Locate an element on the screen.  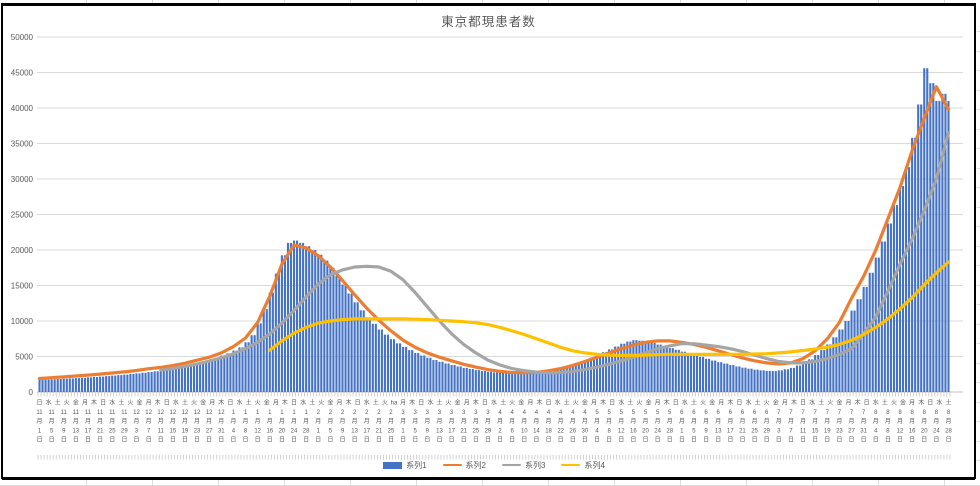
date-label: 7 月 31 日 is located at coordinates (863, 427).